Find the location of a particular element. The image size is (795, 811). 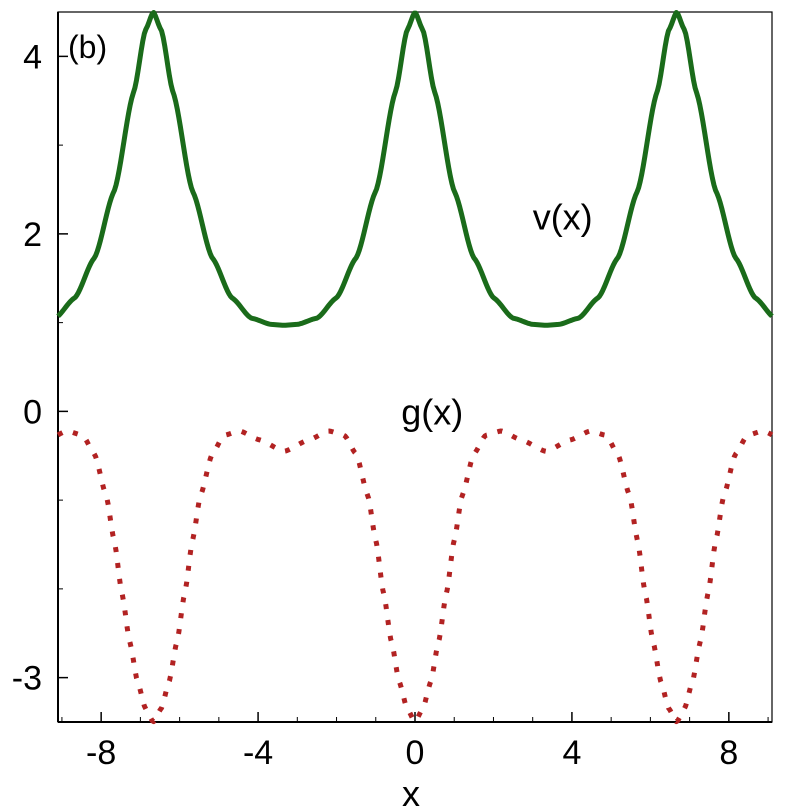

x-tick-label: -4 is located at coordinates (258, 753).